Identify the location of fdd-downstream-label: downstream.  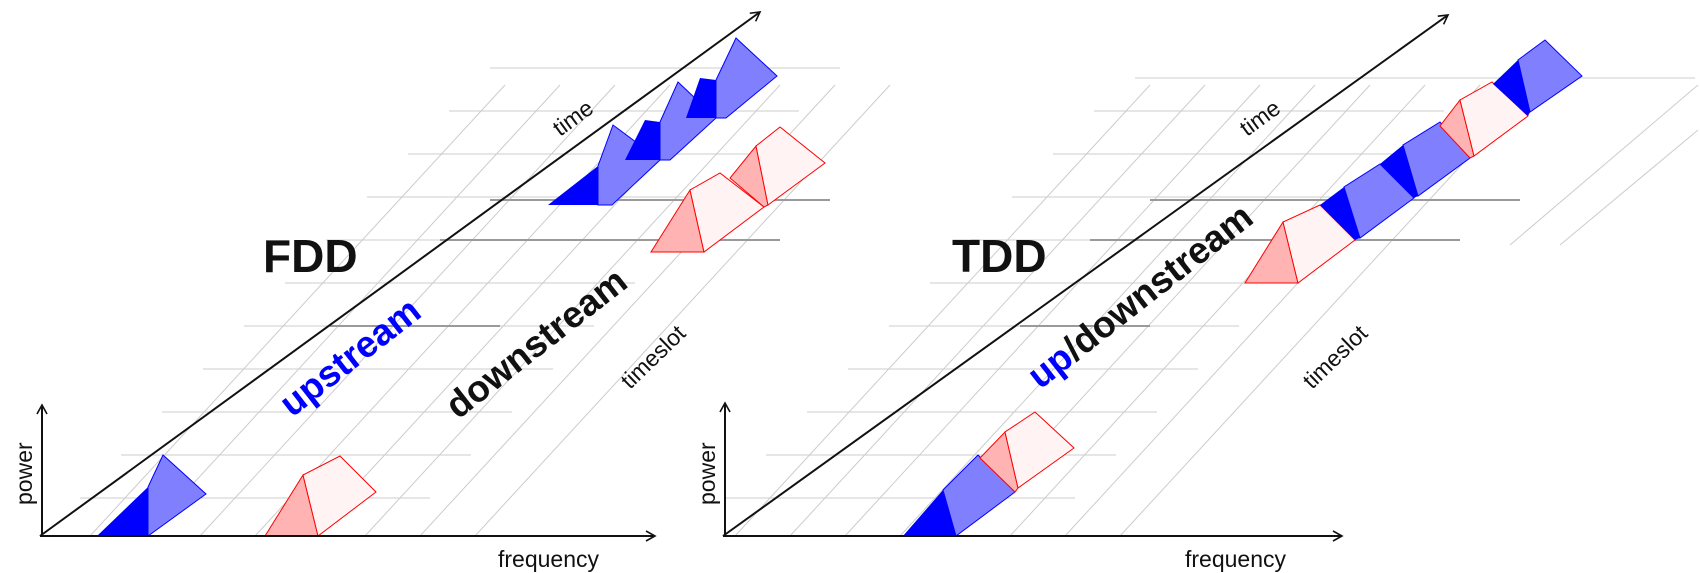
(536, 343).